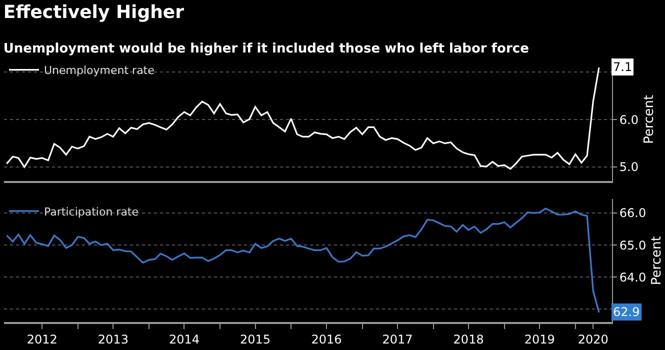 The image size is (665, 350). I want to click on y-tick-label: 5.0, so click(628, 167).